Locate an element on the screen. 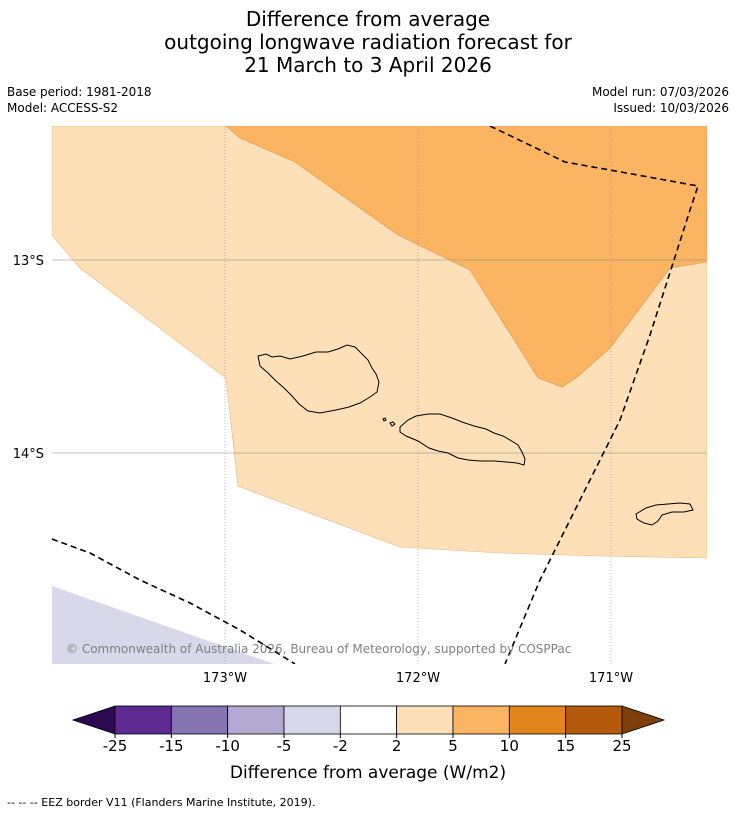 The height and width of the screenshot is (816, 736). title-line-2: outgoing longwave radiation forecast for is located at coordinates (368, 42).